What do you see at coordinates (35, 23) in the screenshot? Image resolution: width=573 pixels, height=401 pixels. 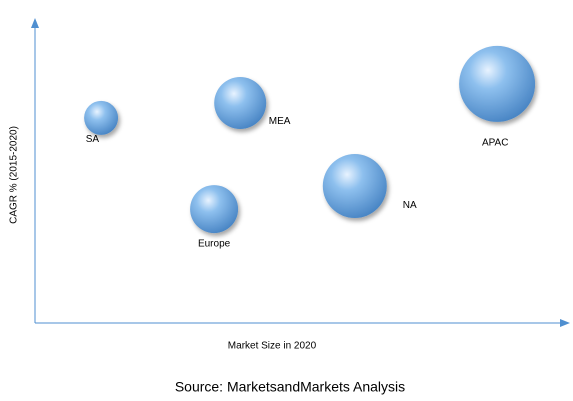 I see `y-axis-arrow` at bounding box center [35, 23].